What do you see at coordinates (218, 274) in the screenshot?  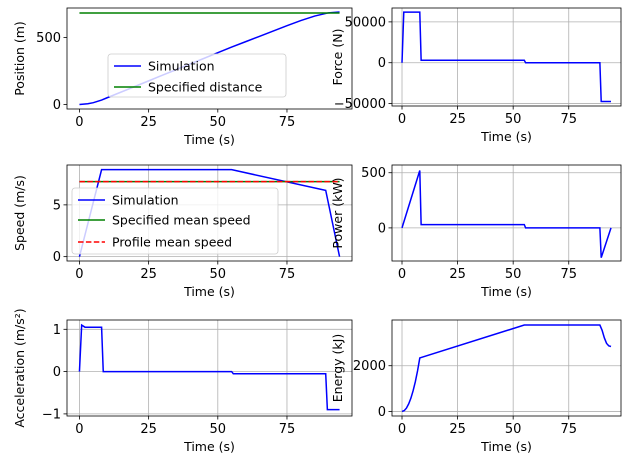 I see `speed-x-tick-label: 50` at bounding box center [218, 274].